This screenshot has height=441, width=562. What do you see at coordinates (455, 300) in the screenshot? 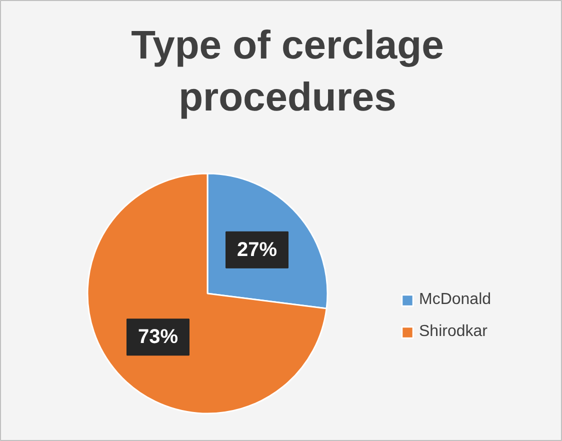
I see `legend-label: McDonald` at bounding box center [455, 300].